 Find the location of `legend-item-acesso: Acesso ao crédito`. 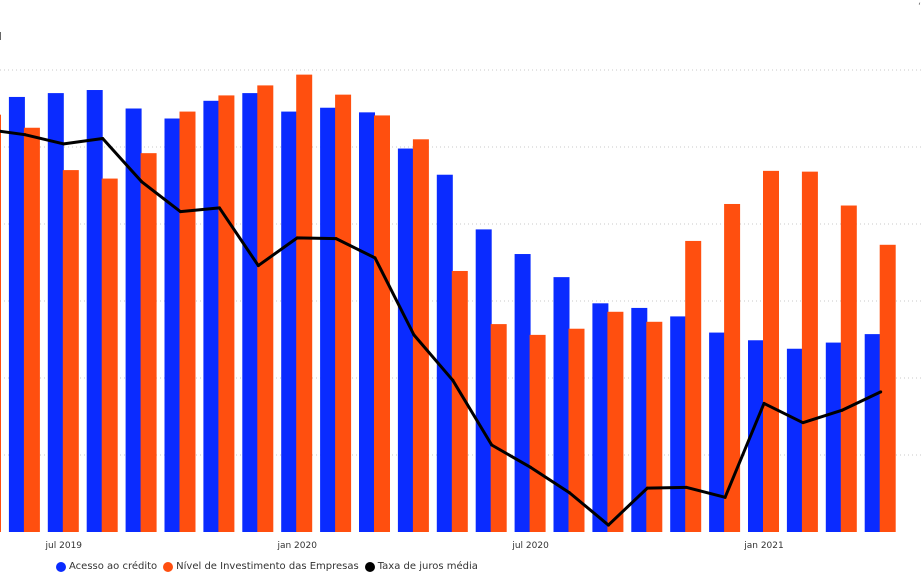

legend-item-acesso: Acesso ao crédito is located at coordinates (106, 566).